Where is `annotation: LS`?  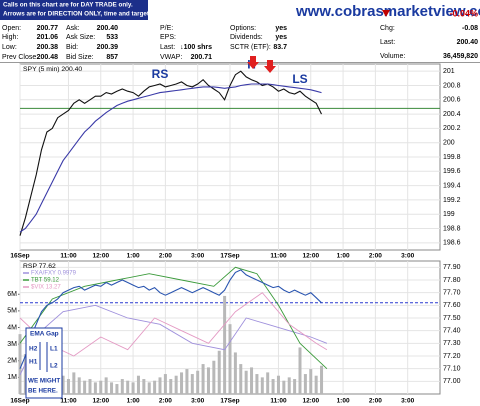
annotation: LS is located at coordinates (299, 79).